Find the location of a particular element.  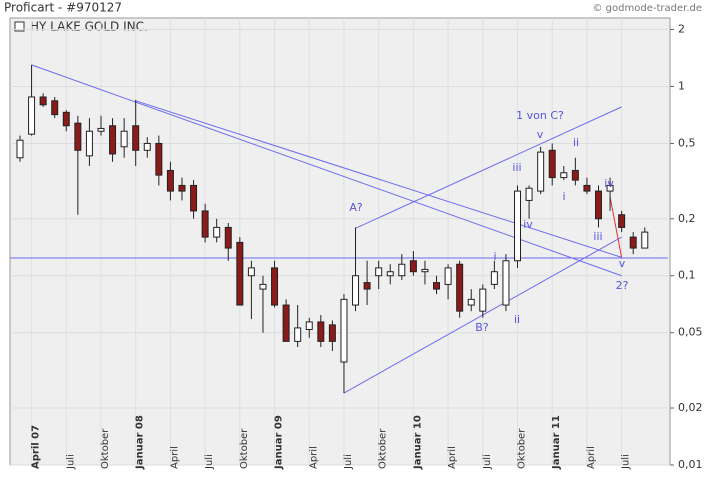

x-tick-label: Januar 08 is located at coordinates (140, 442).